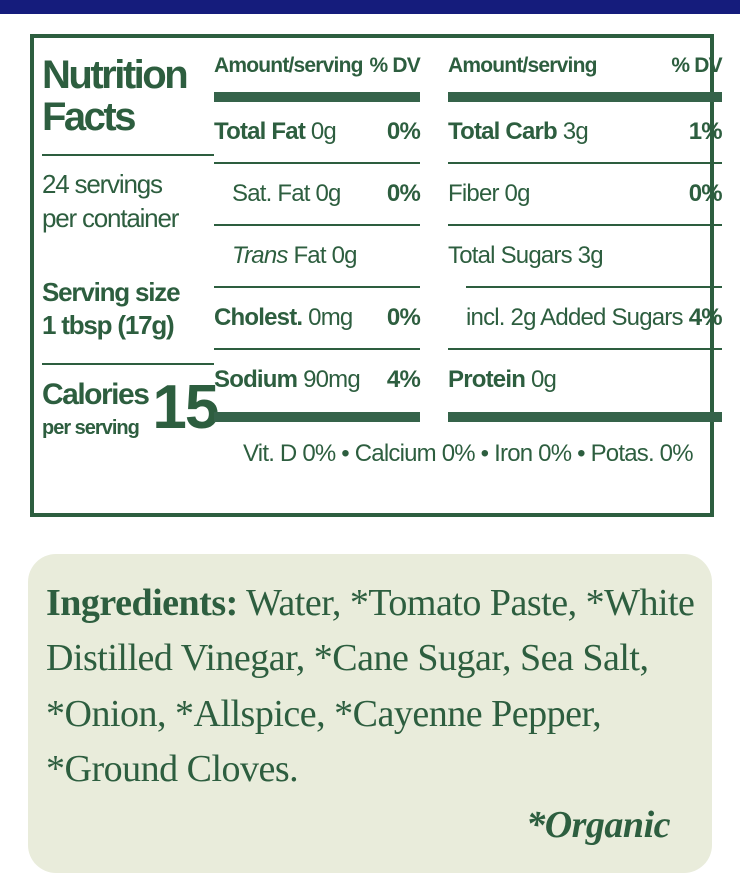 The height and width of the screenshot is (893, 740). What do you see at coordinates (287, 379) in the screenshot?
I see `nutrient-name: Sodium 90mg` at bounding box center [287, 379].